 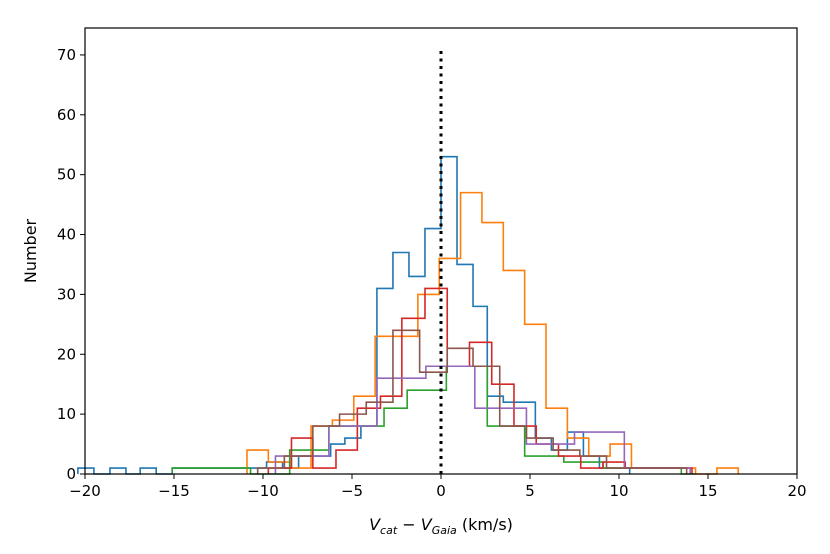 I want to click on x-label-unit: (km/s), so click(x=485, y=524).